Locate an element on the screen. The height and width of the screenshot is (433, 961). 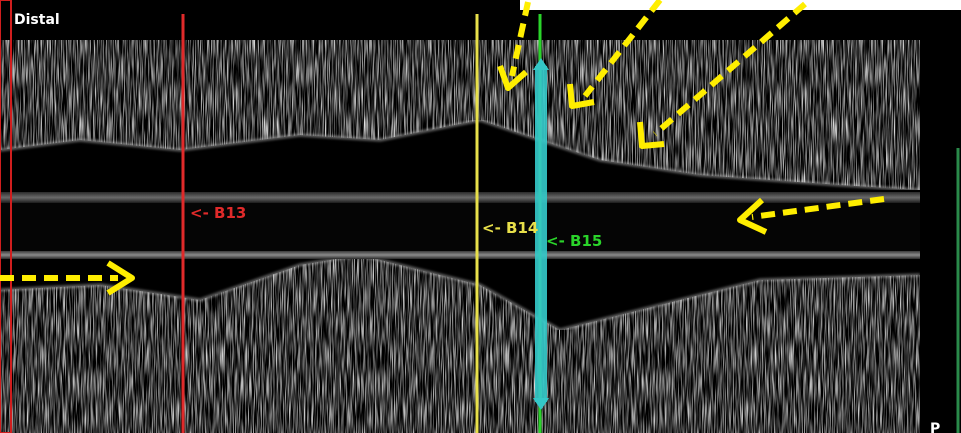
arrow-5-icon is located at coordinates (67, 278).